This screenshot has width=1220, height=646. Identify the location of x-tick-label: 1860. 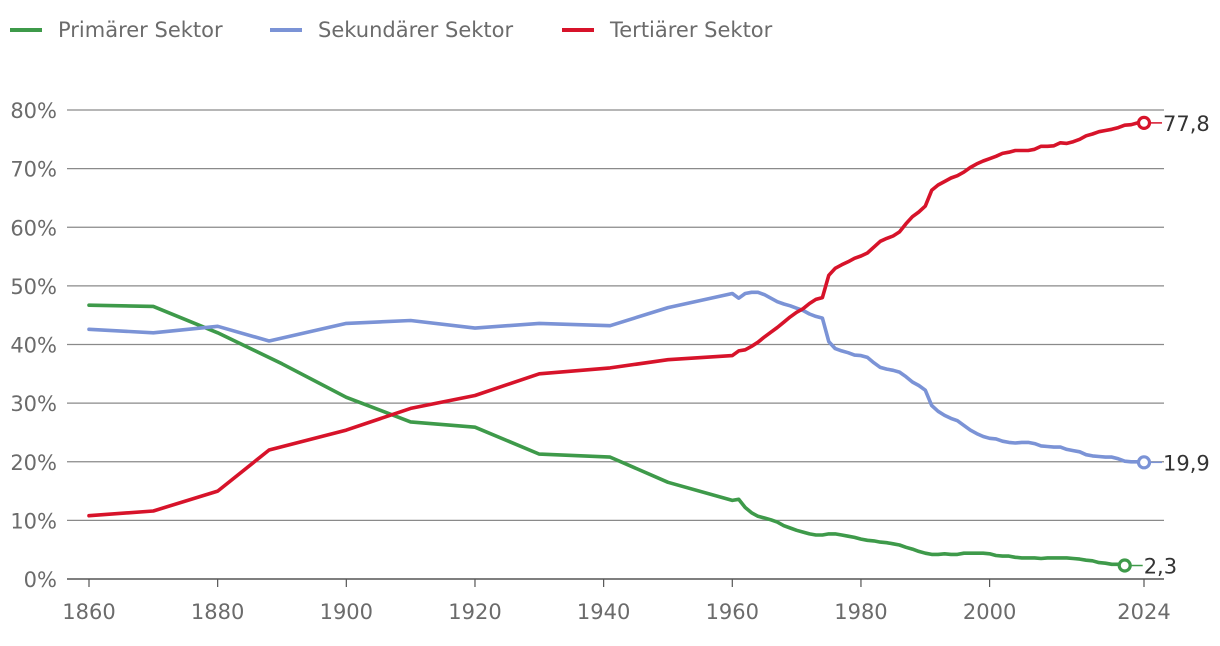
(88, 612).